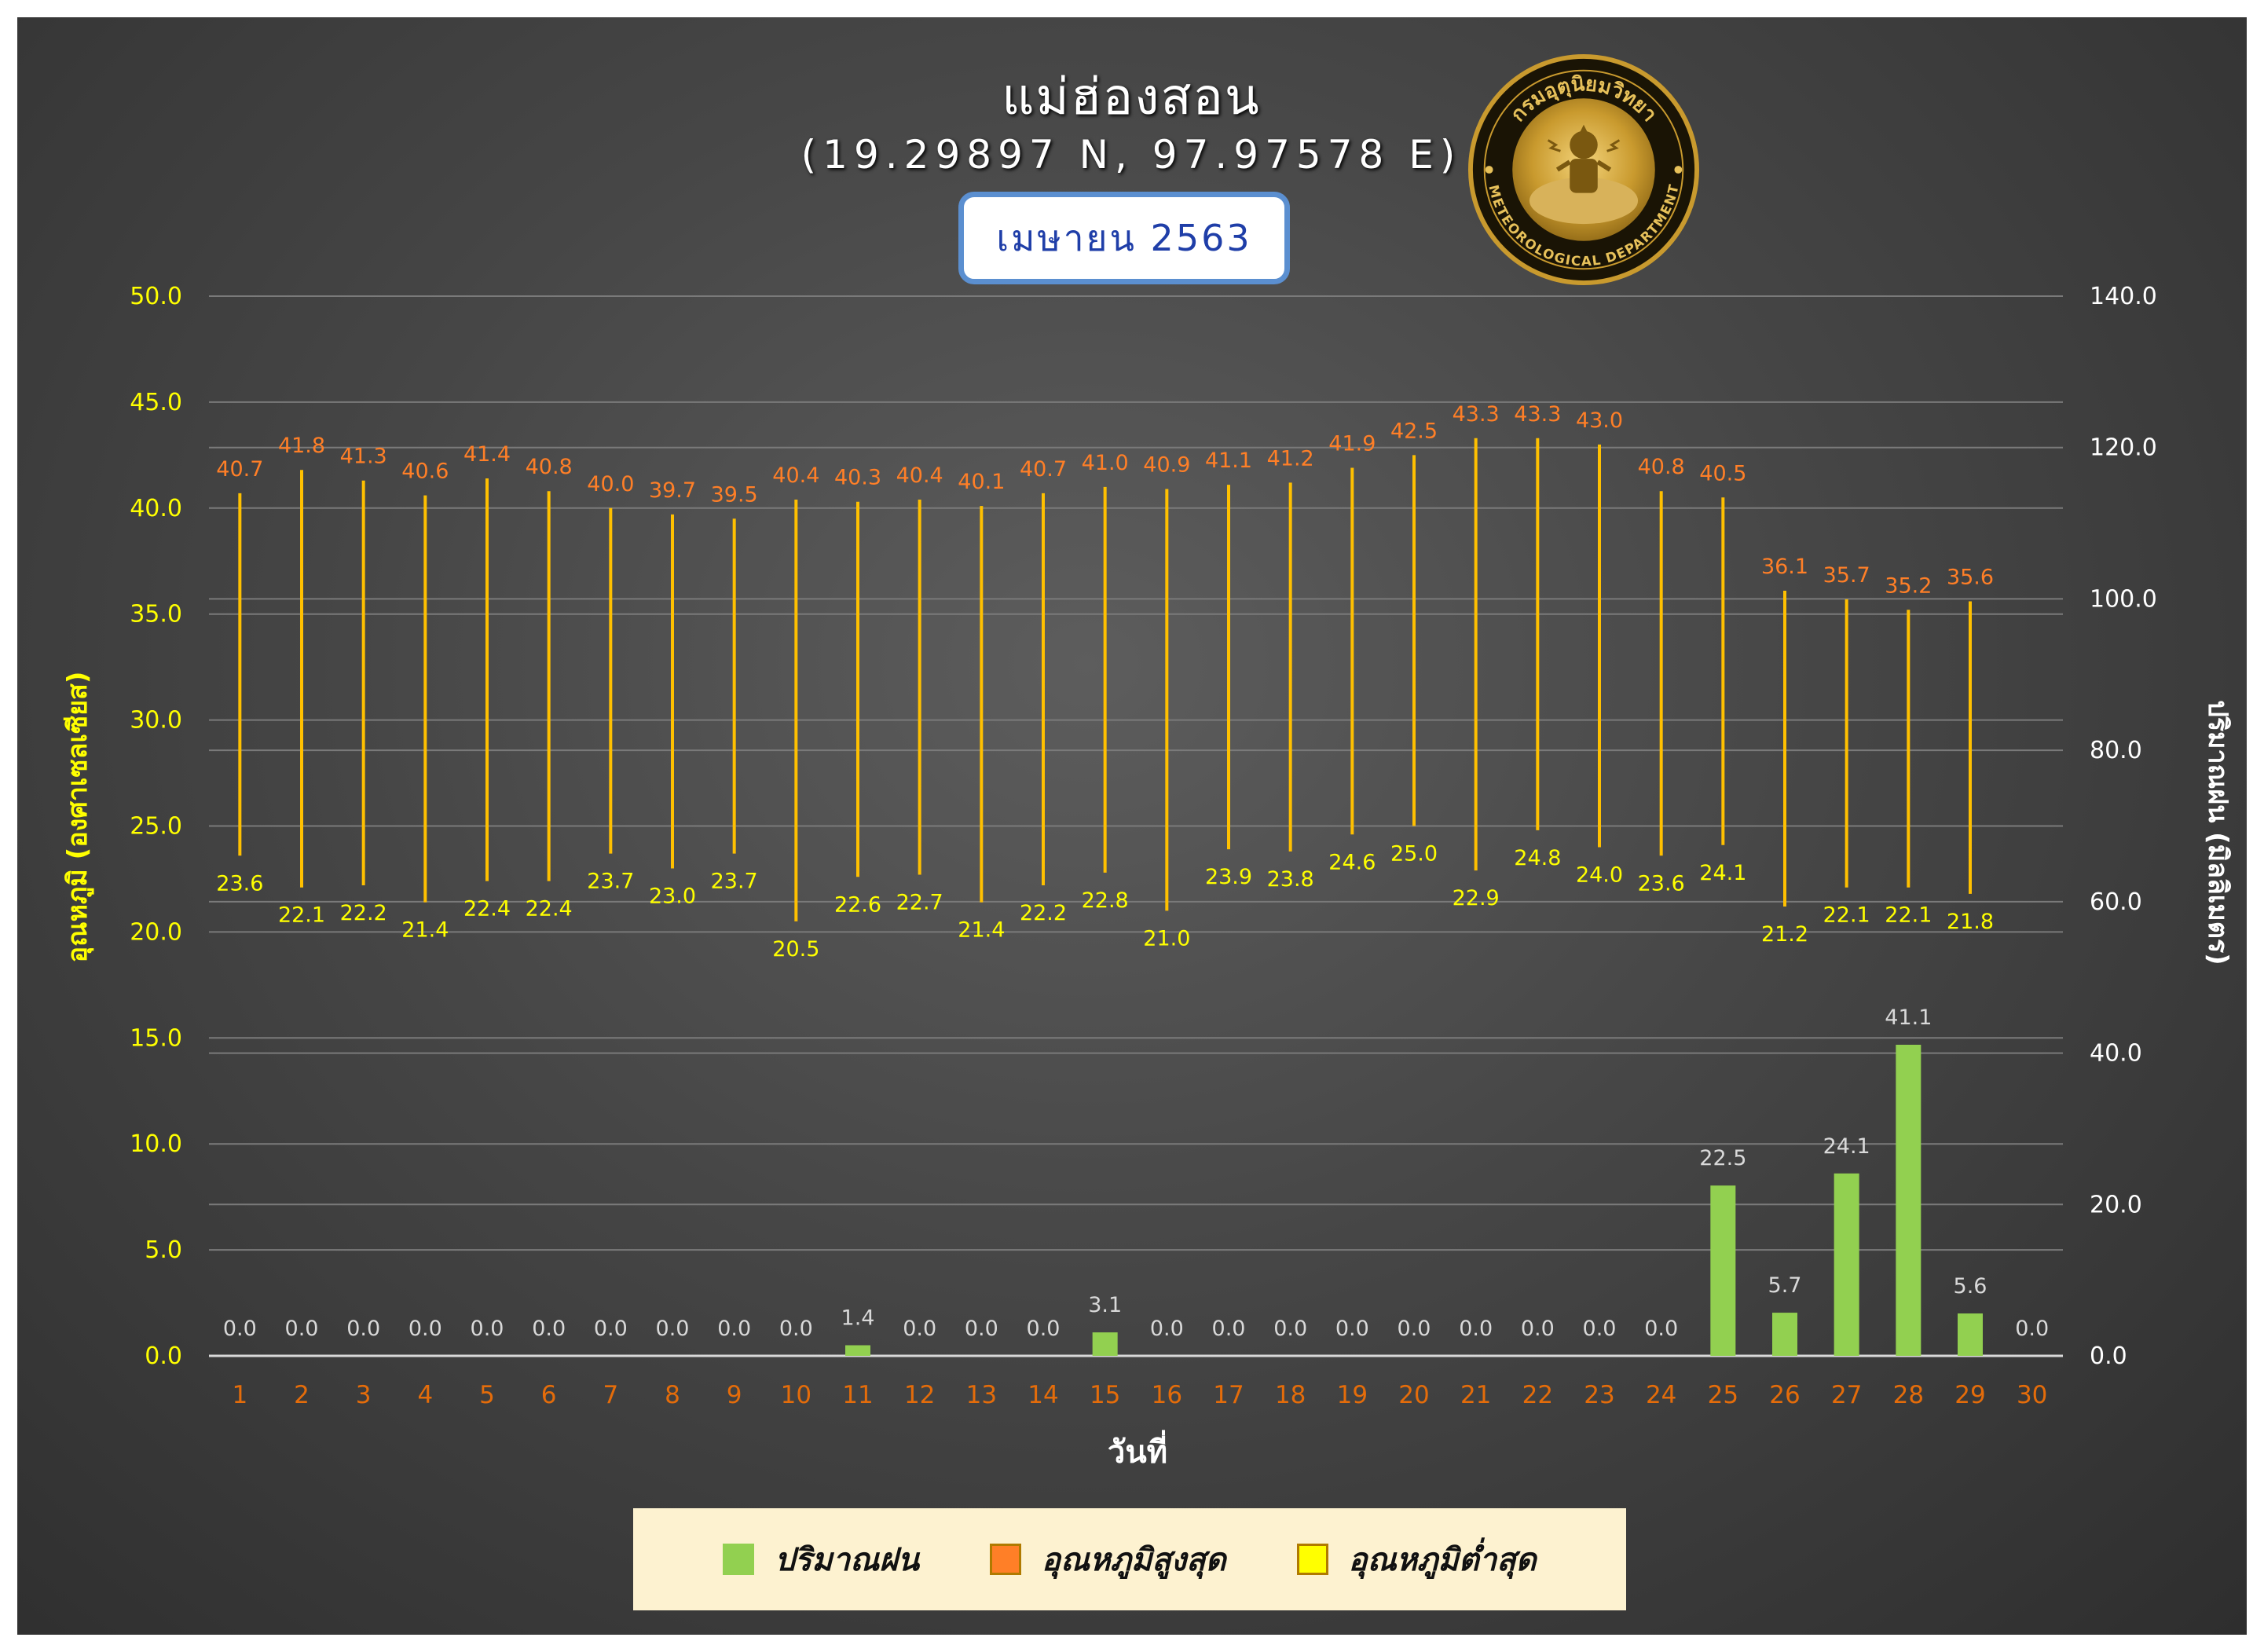  Describe the element at coordinates (301, 915) in the screenshot. I see `min-temp-label: 22.1` at that location.